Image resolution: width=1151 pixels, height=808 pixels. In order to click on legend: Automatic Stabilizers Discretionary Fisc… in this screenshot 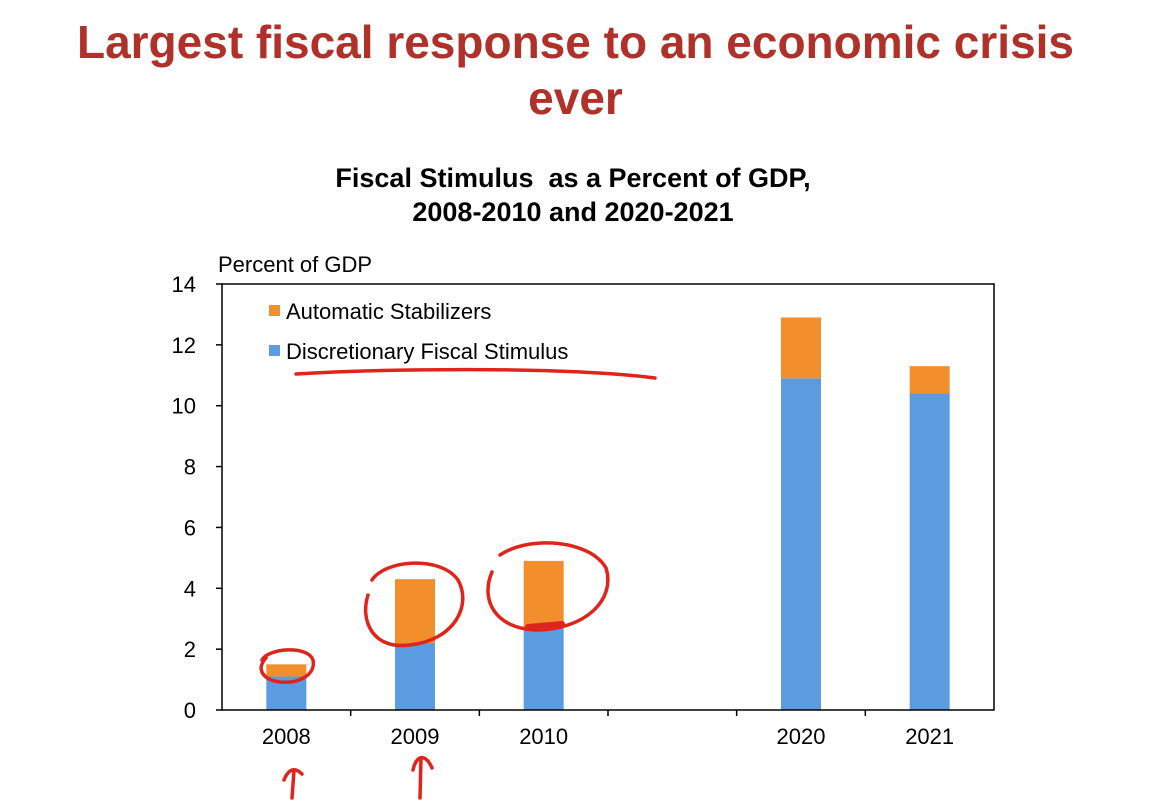, I will do `click(418, 331)`.